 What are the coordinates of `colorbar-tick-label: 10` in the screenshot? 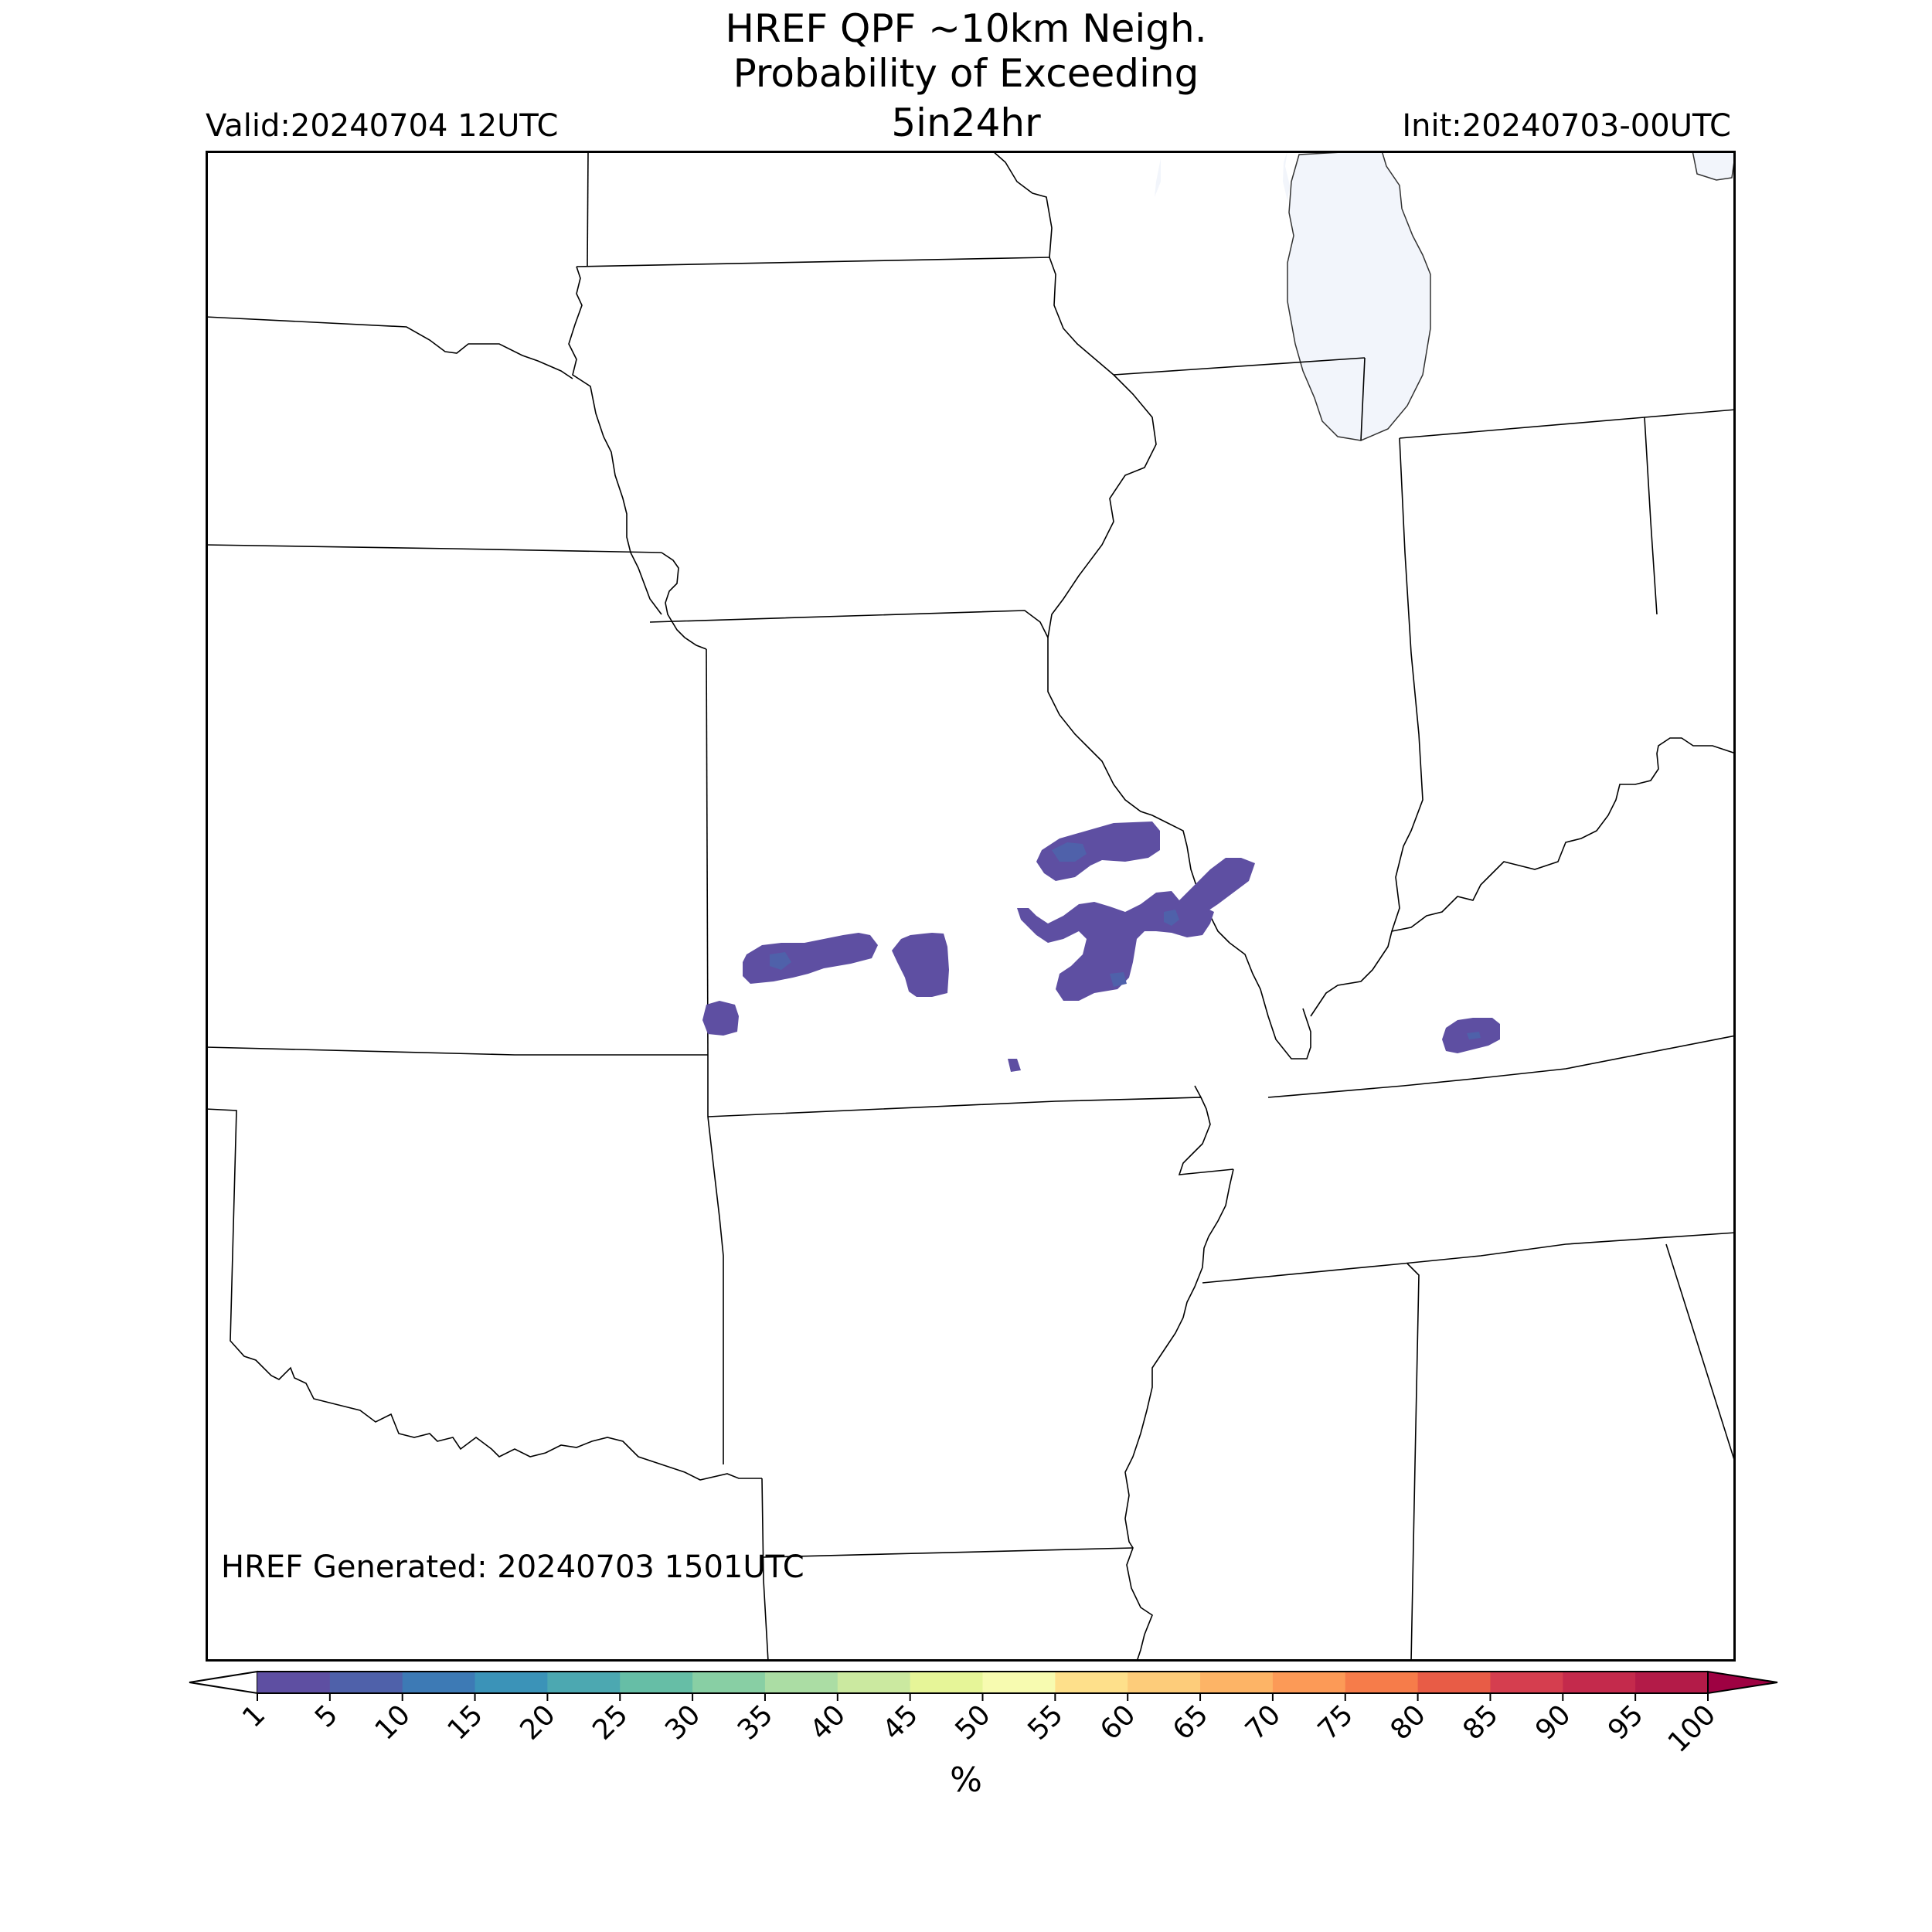 It's located at (393, 1723).